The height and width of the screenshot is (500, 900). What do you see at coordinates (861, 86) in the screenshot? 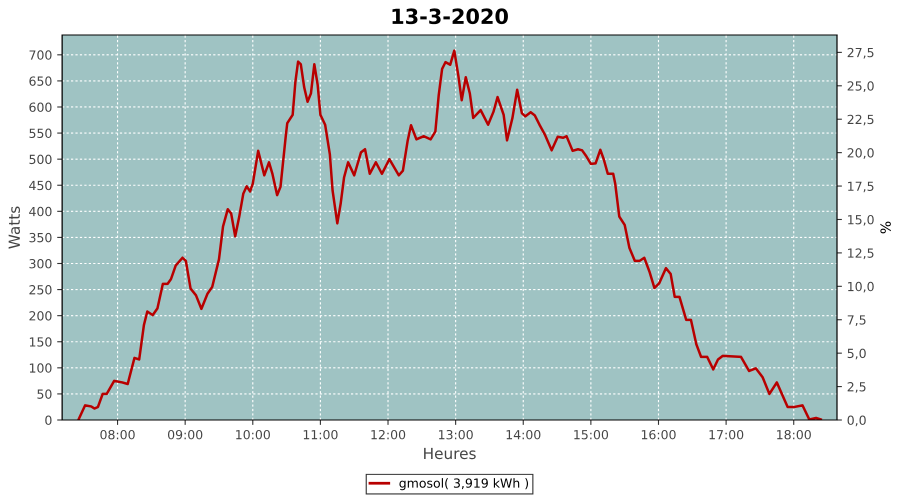
I see `y2-tick-label: 25,0` at bounding box center [861, 86].